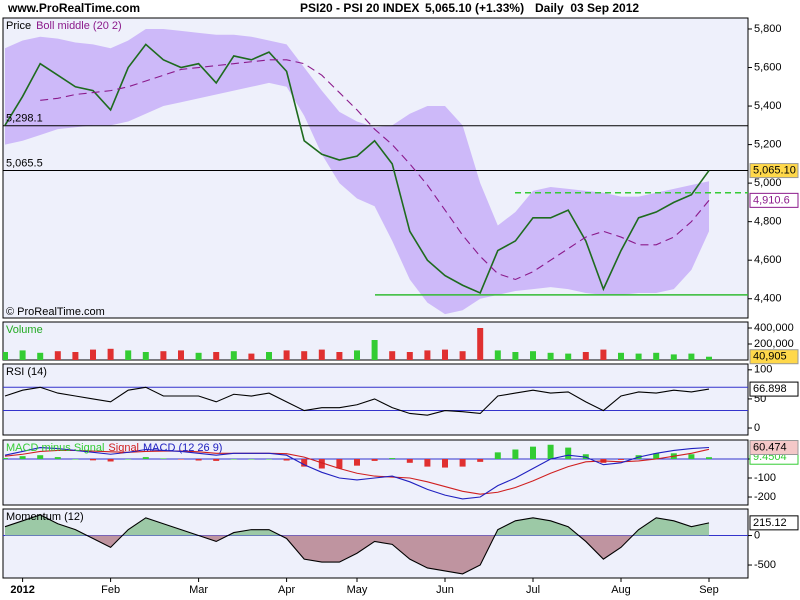 Image resolution: width=800 pixels, height=600 pixels. I want to click on panel-title: Volume, so click(24, 330).